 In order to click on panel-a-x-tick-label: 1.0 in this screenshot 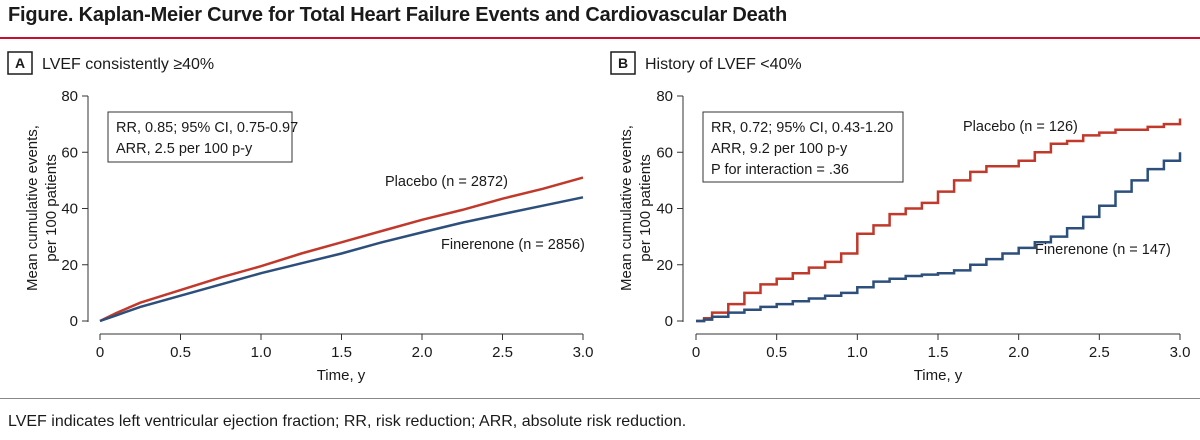, I will do `click(261, 352)`.